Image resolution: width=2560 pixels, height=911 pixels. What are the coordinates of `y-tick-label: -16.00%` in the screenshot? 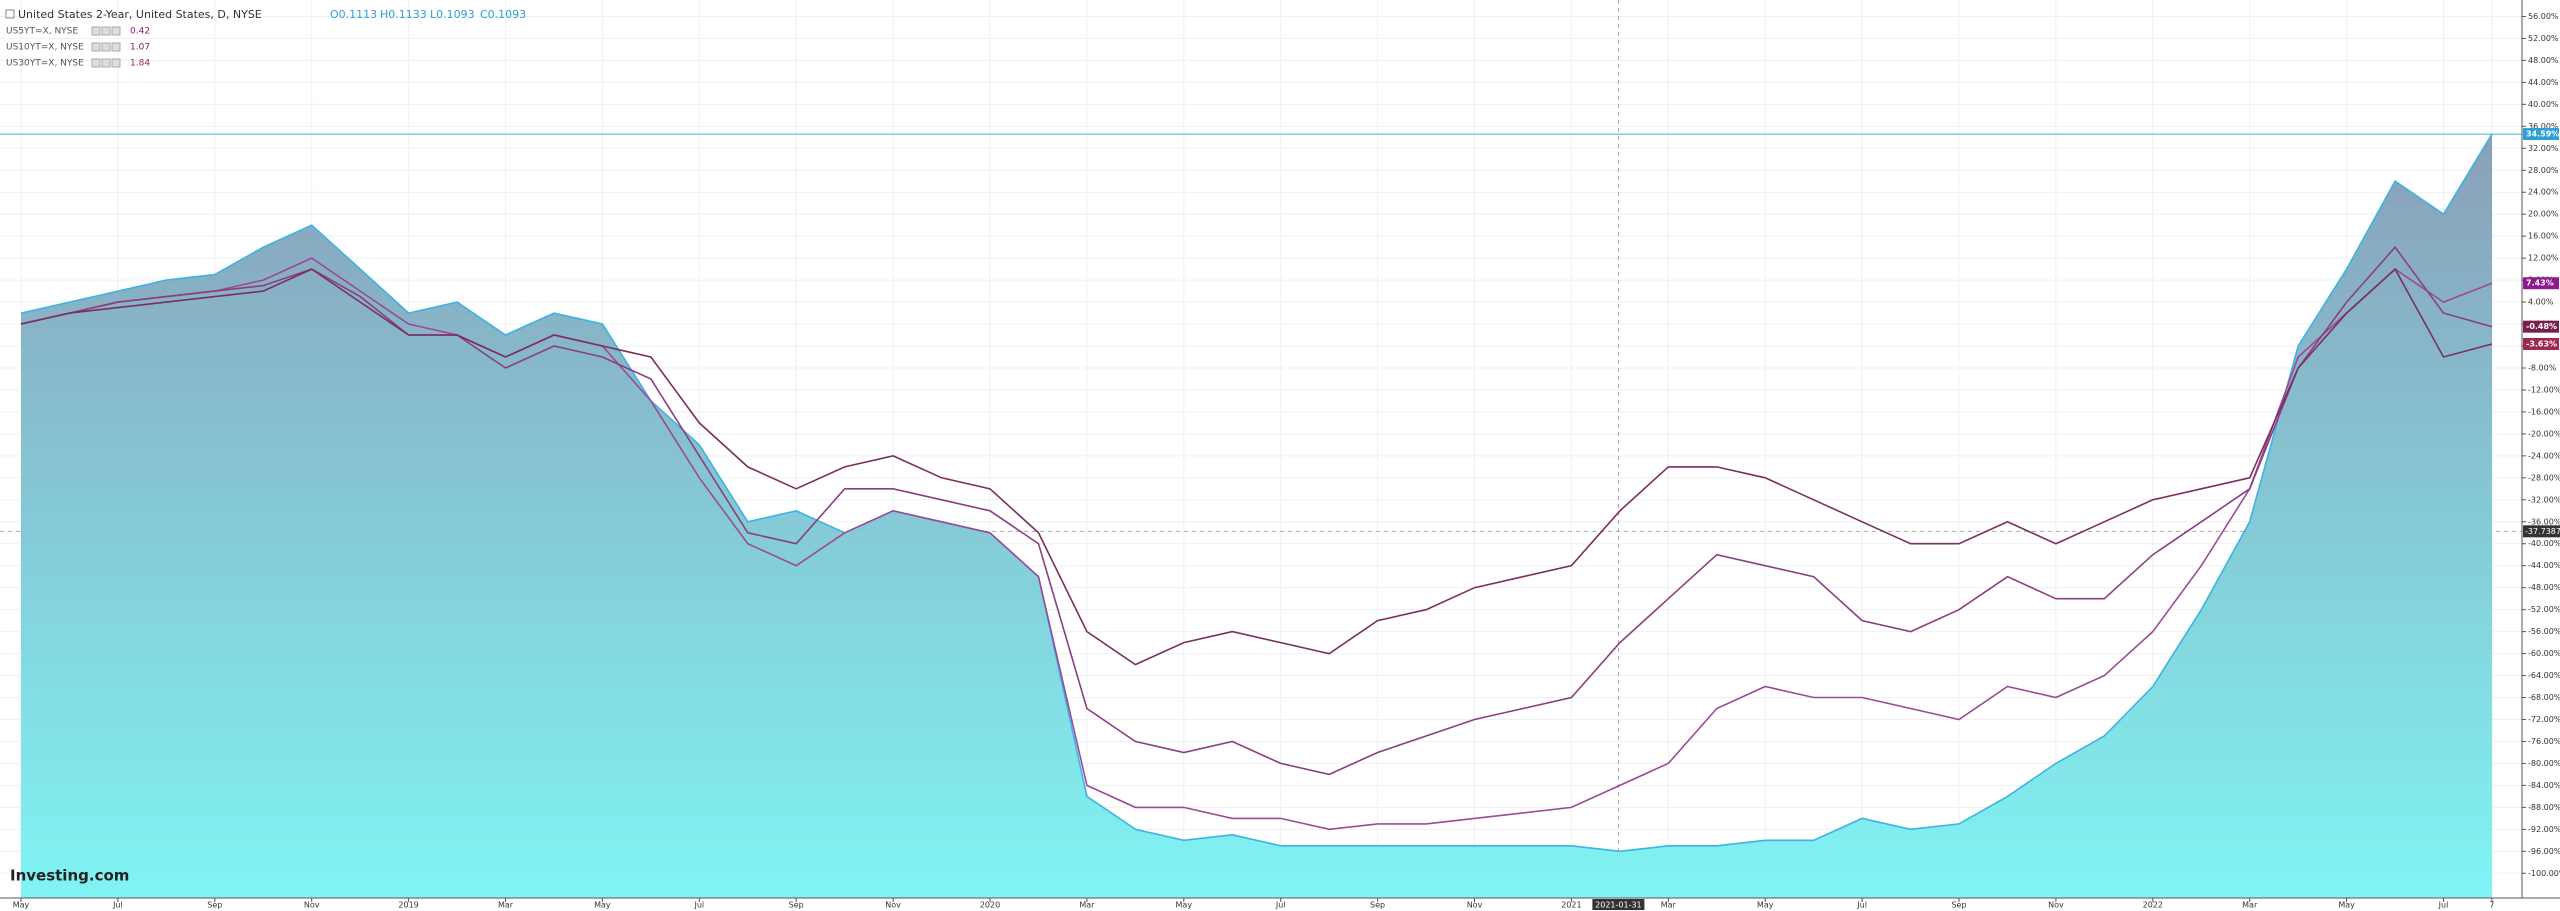 It's located at (2544, 411).